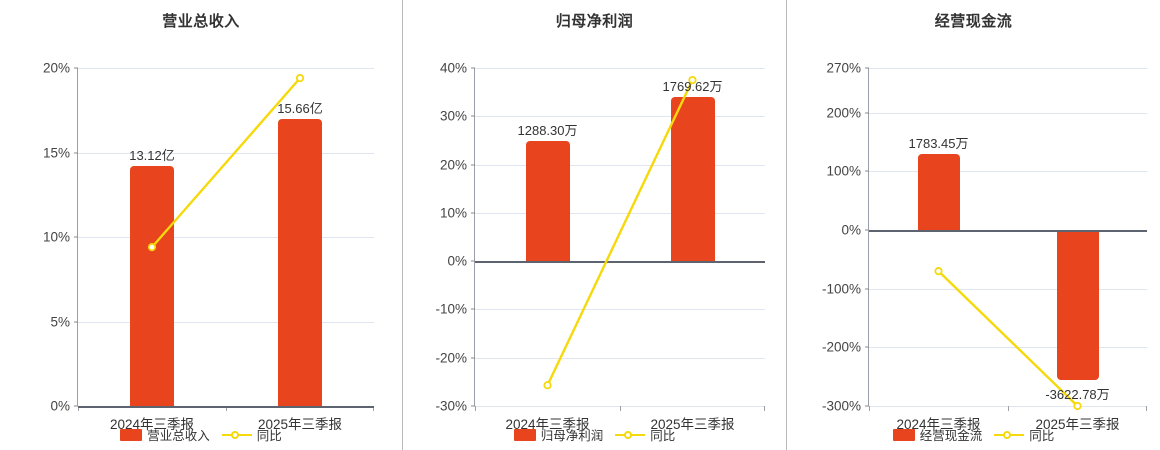 The height and width of the screenshot is (450, 1160). I want to click on y-axis-tick-label: -10%, so click(451, 309).